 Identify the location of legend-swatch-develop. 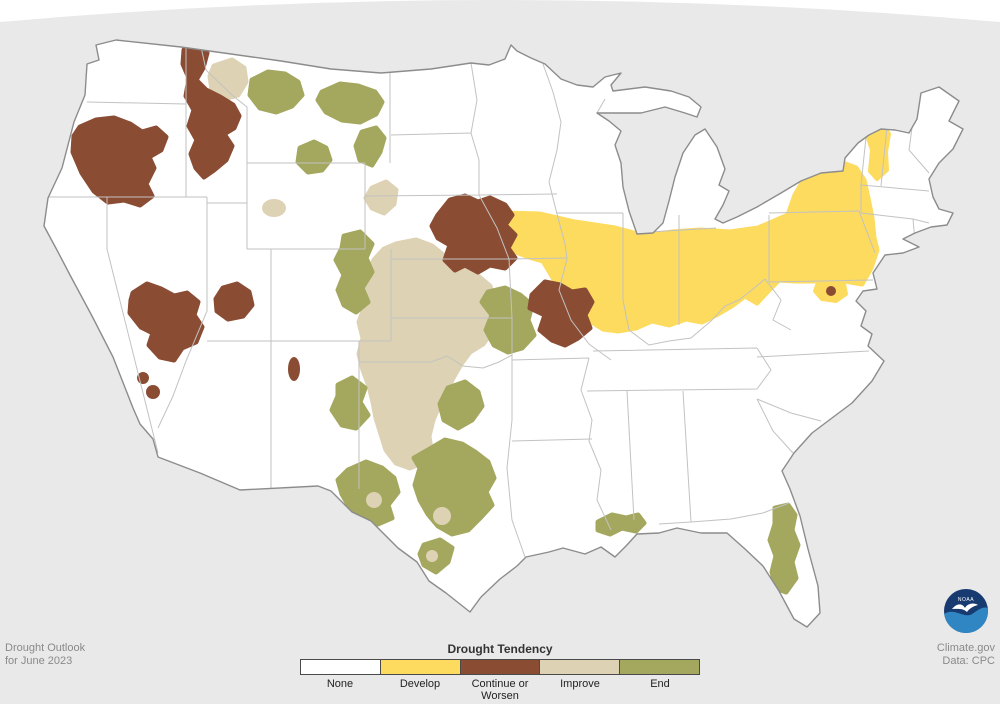
(419, 667).